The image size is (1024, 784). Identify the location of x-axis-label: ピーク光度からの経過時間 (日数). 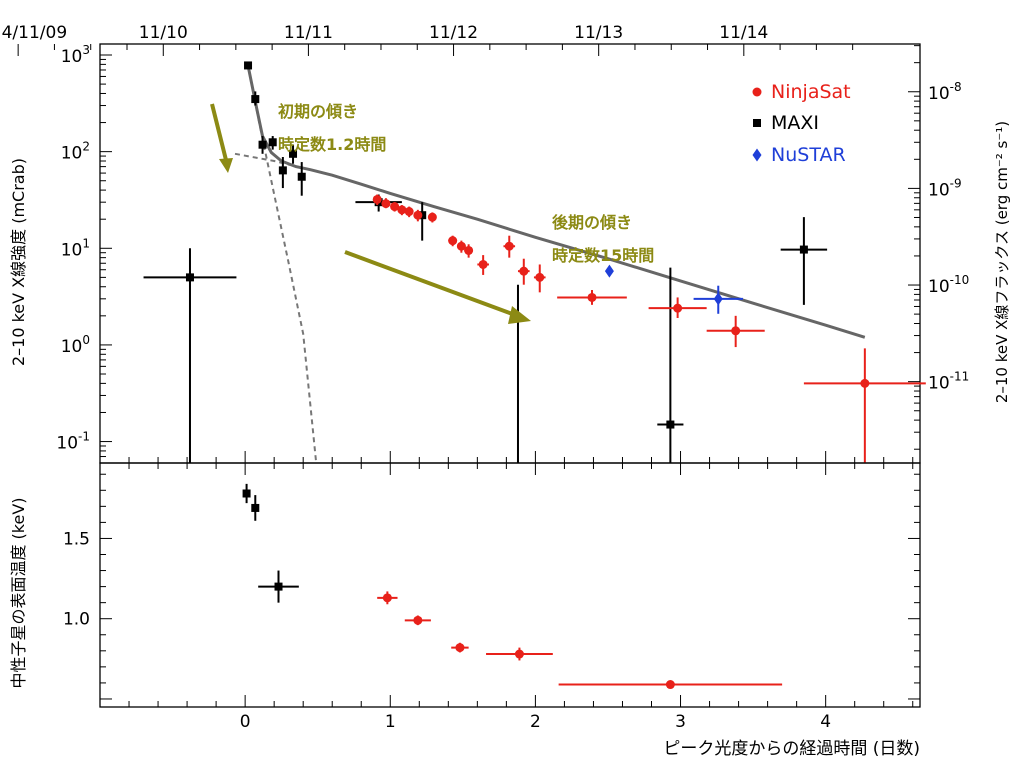
(791, 749).